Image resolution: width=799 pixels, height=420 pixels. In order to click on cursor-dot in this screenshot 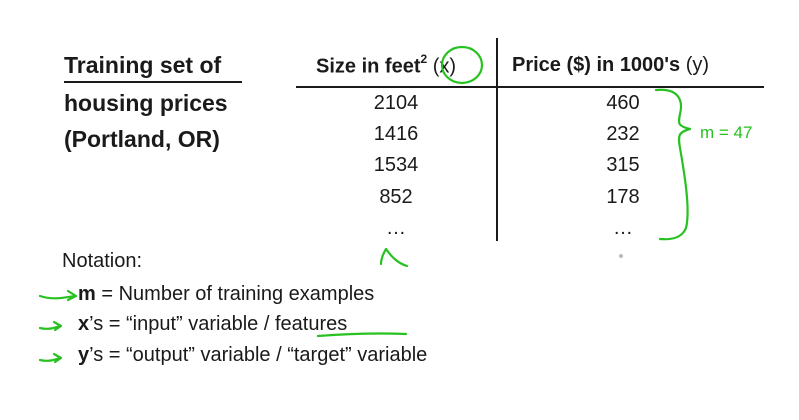, I will do `click(621, 256)`.